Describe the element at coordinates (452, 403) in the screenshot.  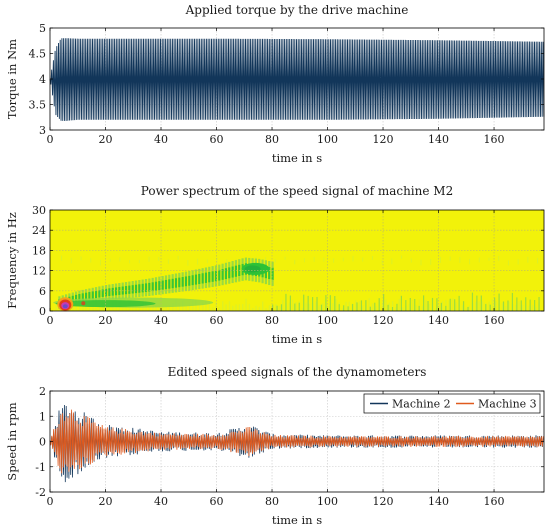
I see `legend-box` at that location.